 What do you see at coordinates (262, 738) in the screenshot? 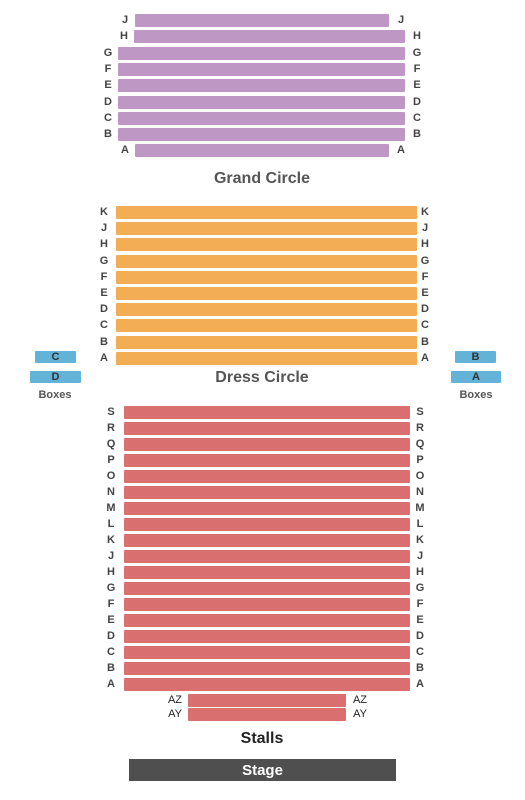
I see `stalls-title: Stalls` at bounding box center [262, 738].